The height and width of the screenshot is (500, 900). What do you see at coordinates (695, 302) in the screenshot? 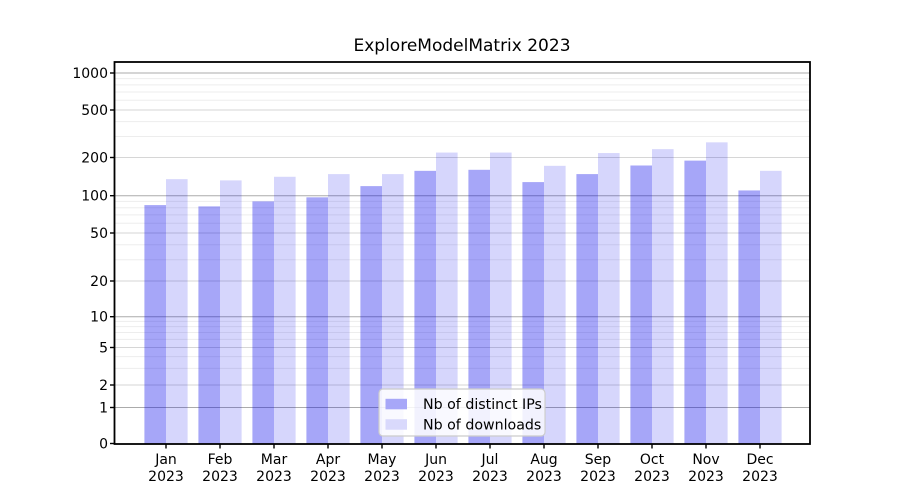
I see `bar-distinct-ips-nov` at bounding box center [695, 302].